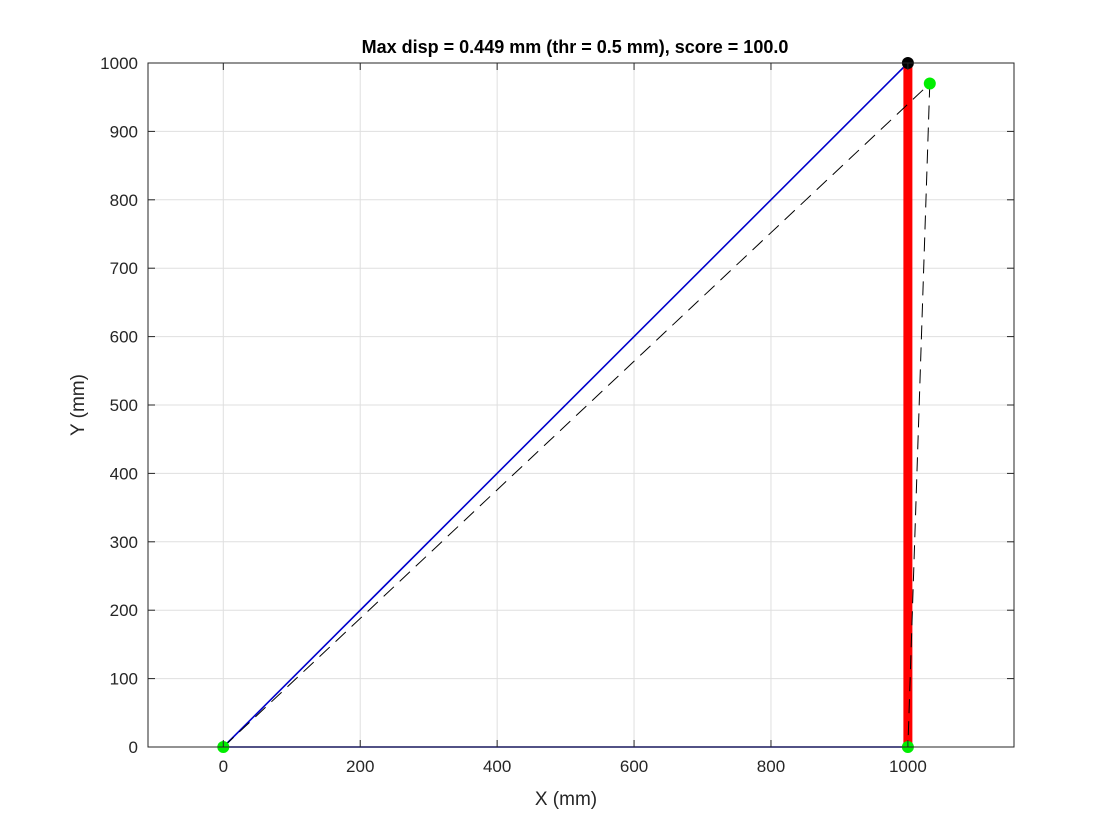  What do you see at coordinates (124, 610) in the screenshot?
I see `y-tick-label: 200` at bounding box center [124, 610].